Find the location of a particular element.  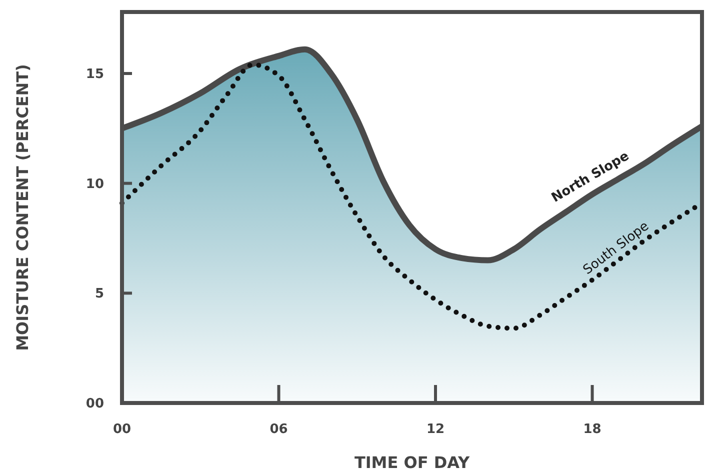

x-tick-label: 18 is located at coordinates (592, 429).